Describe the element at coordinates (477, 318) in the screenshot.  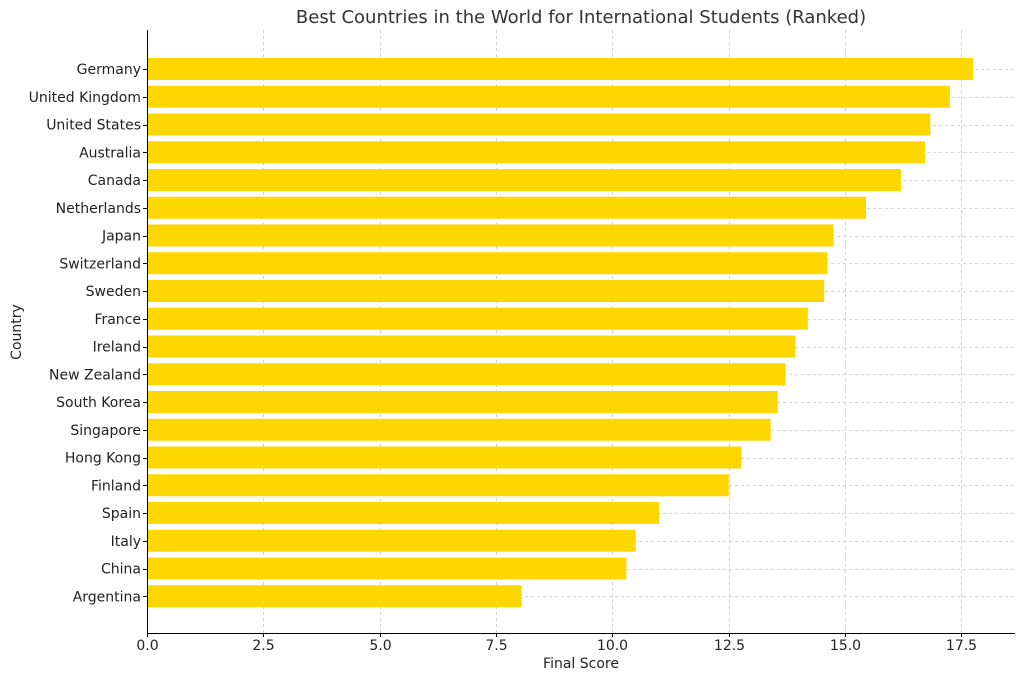
I see `bar-france` at that location.